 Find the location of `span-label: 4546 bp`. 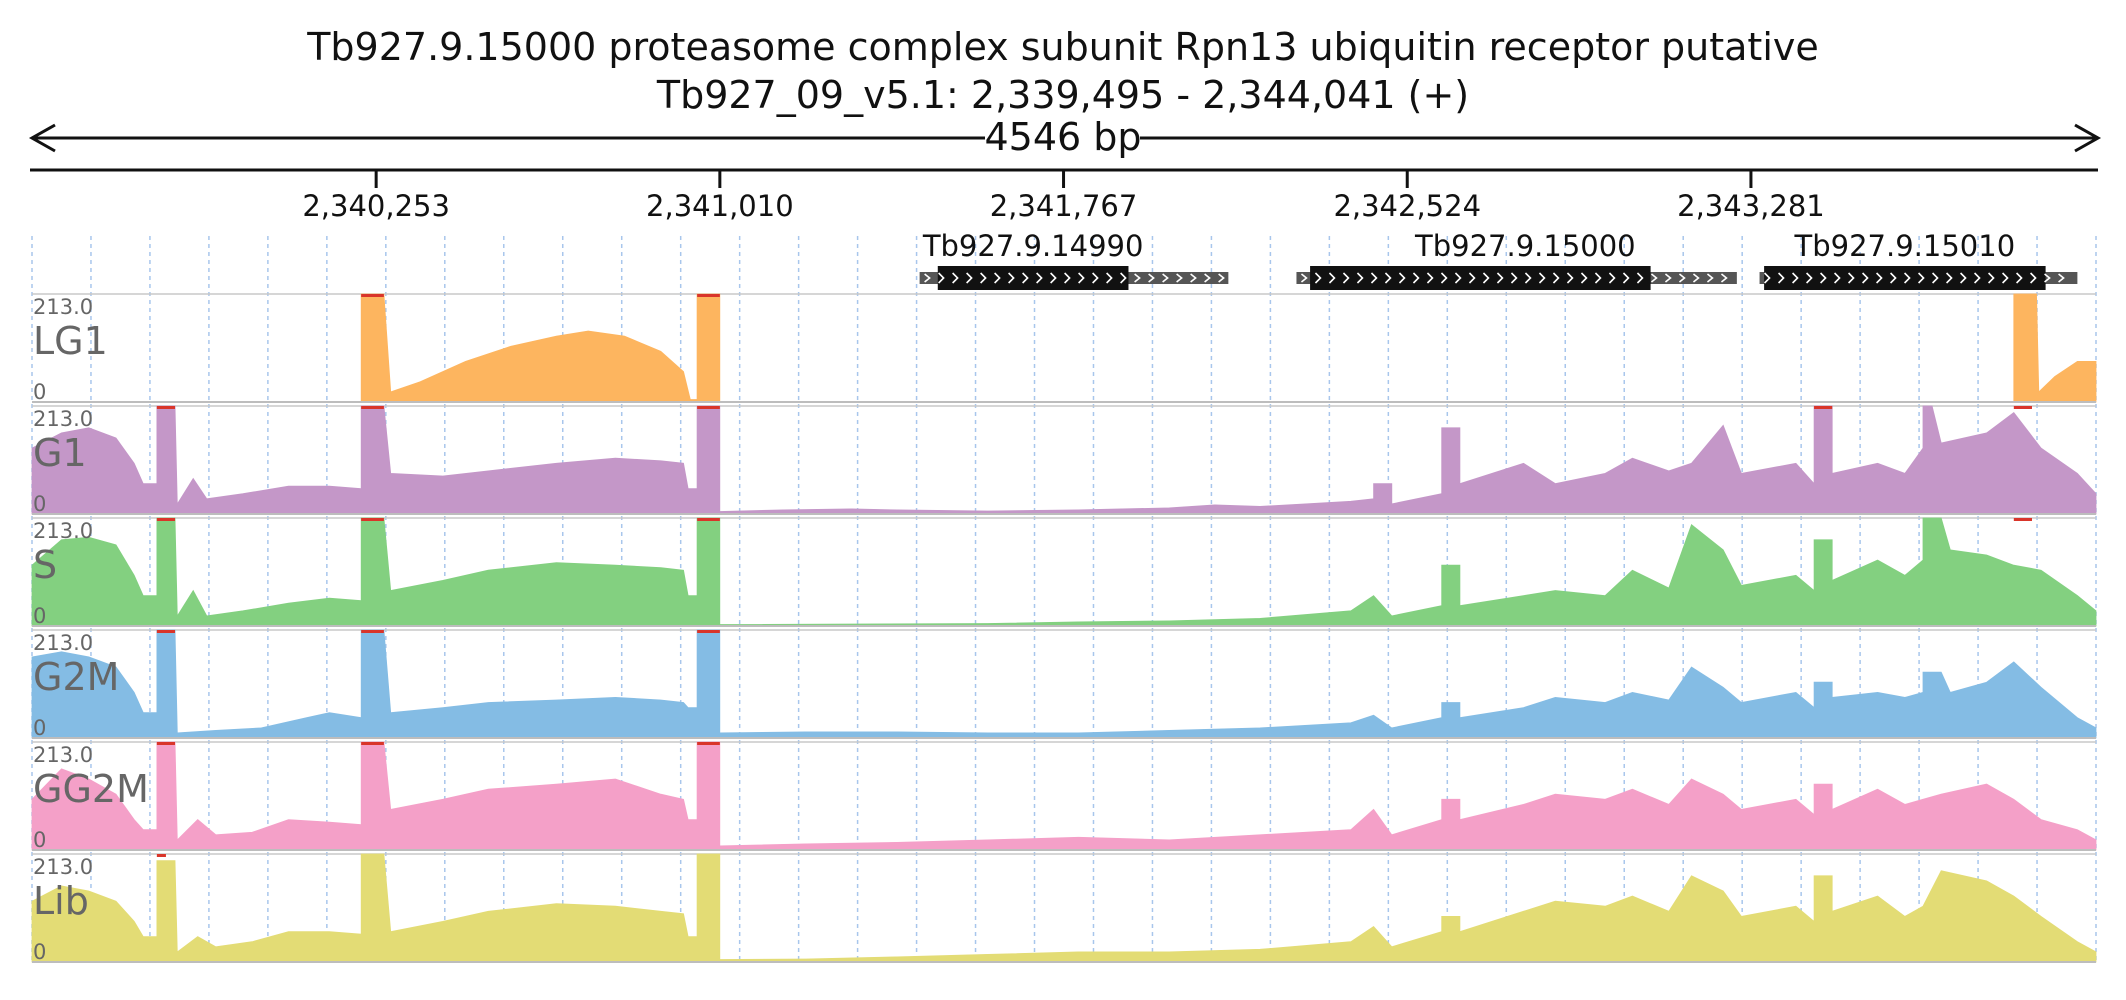

span-label: 4546 bp is located at coordinates (1062, 137).